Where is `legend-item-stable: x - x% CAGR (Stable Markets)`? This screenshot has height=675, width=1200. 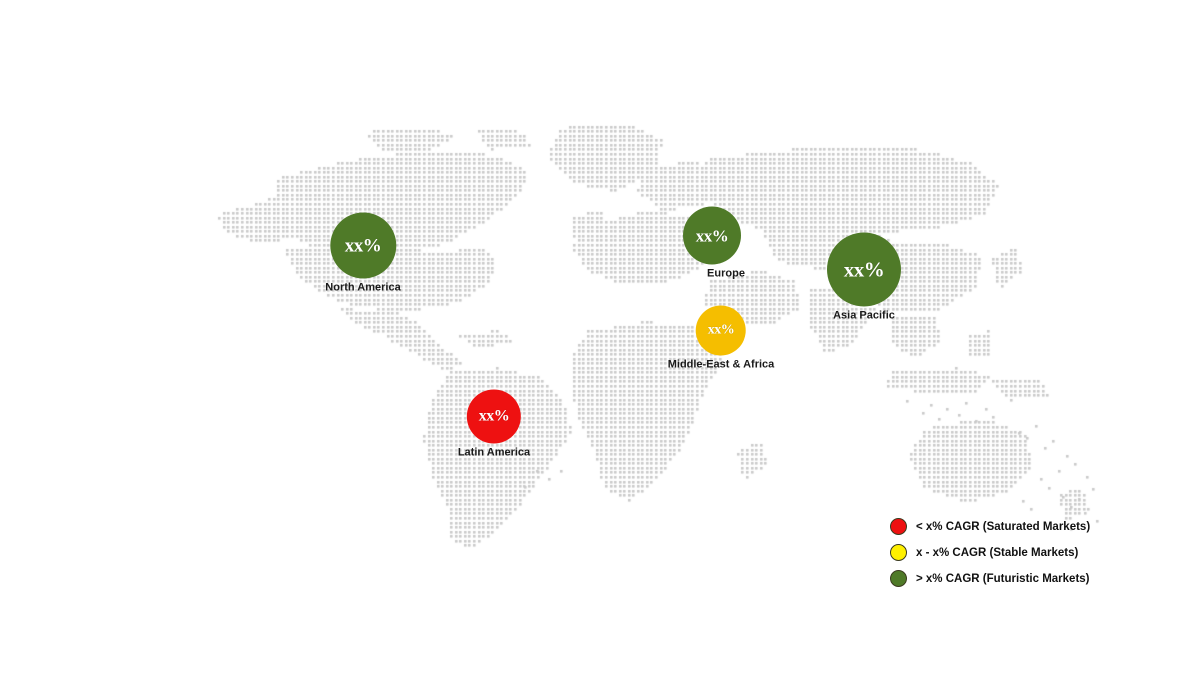 legend-item-stable: x - x% CAGR (Stable Markets) is located at coordinates (990, 552).